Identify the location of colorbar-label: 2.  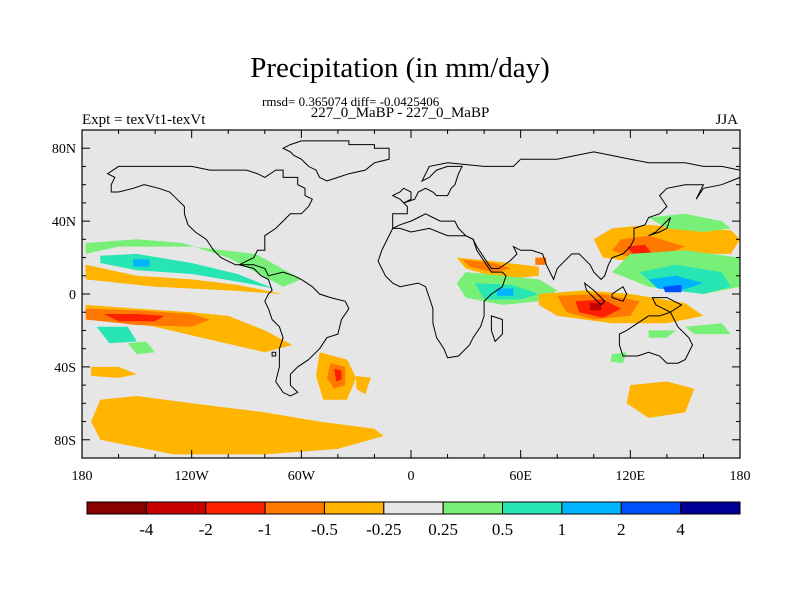
(621, 529).